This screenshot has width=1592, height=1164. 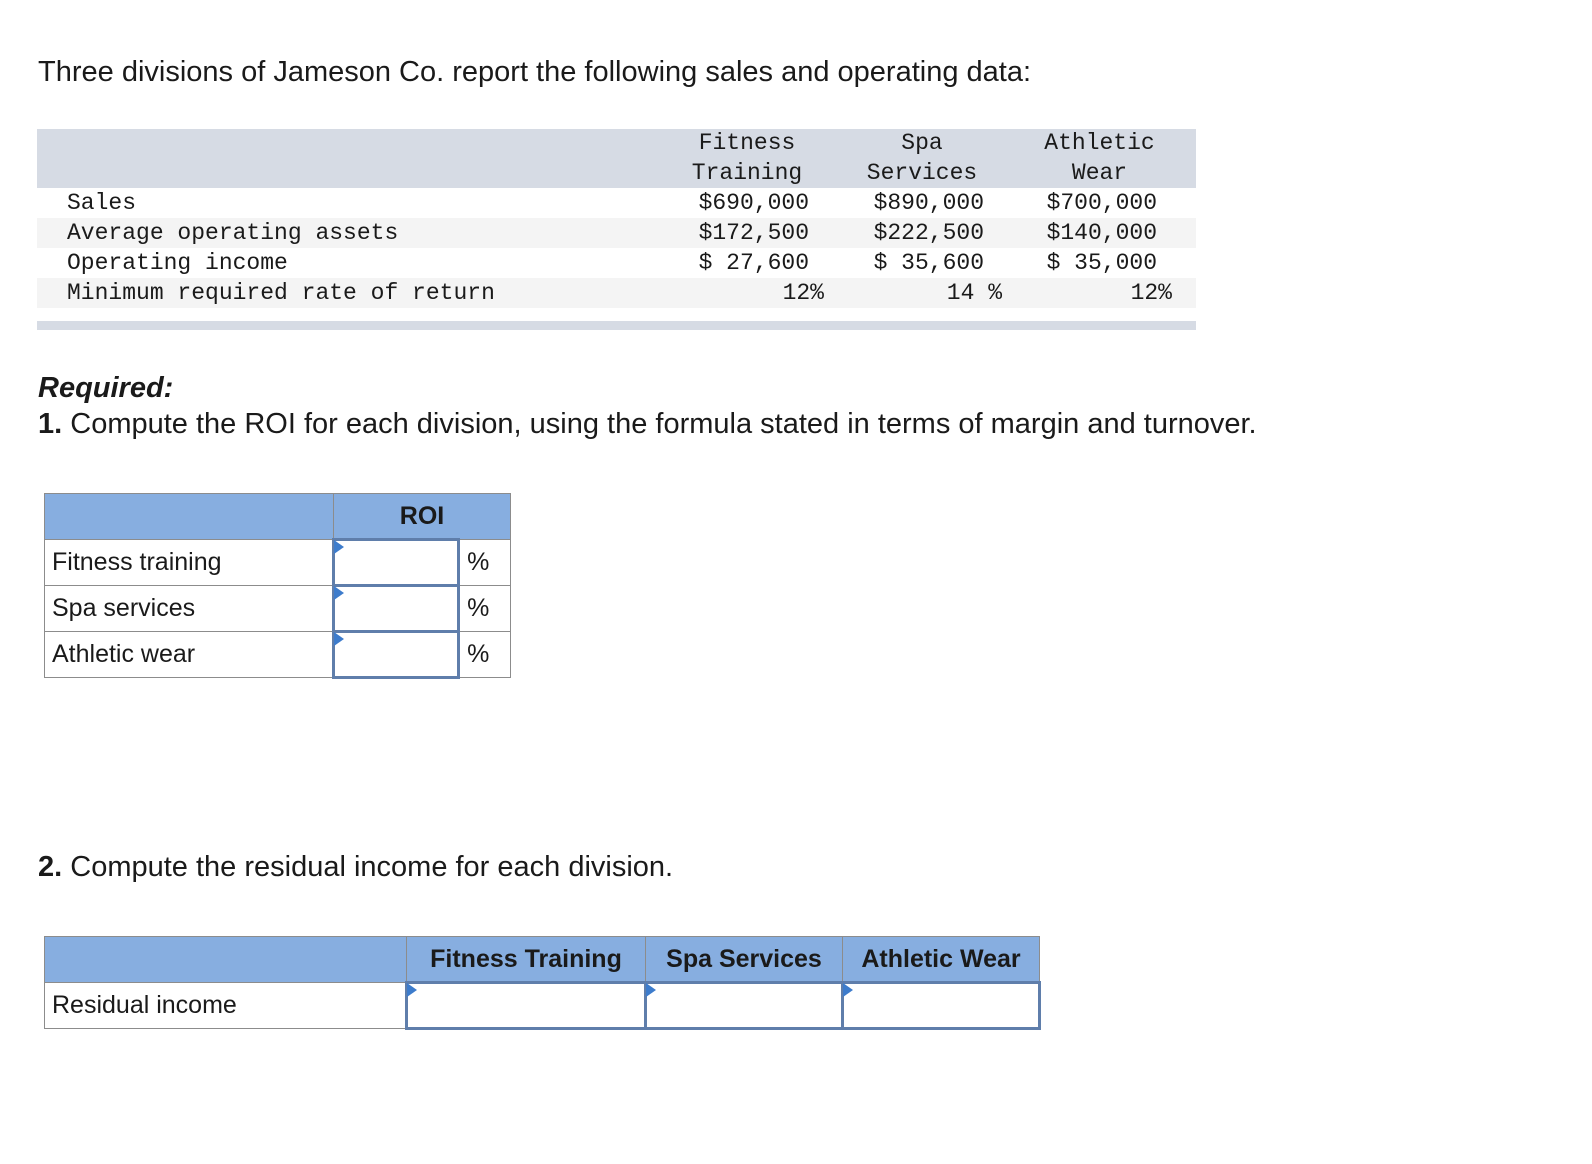 I want to click on row-label: Sales, so click(x=102, y=203).